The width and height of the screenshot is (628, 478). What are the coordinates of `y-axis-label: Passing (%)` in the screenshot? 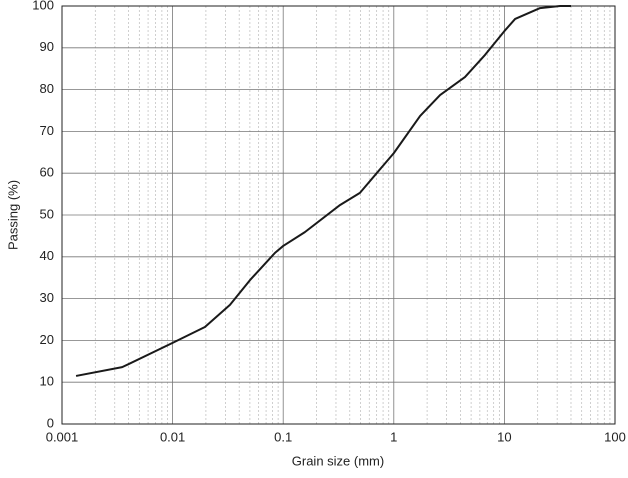 It's located at (12, 215).